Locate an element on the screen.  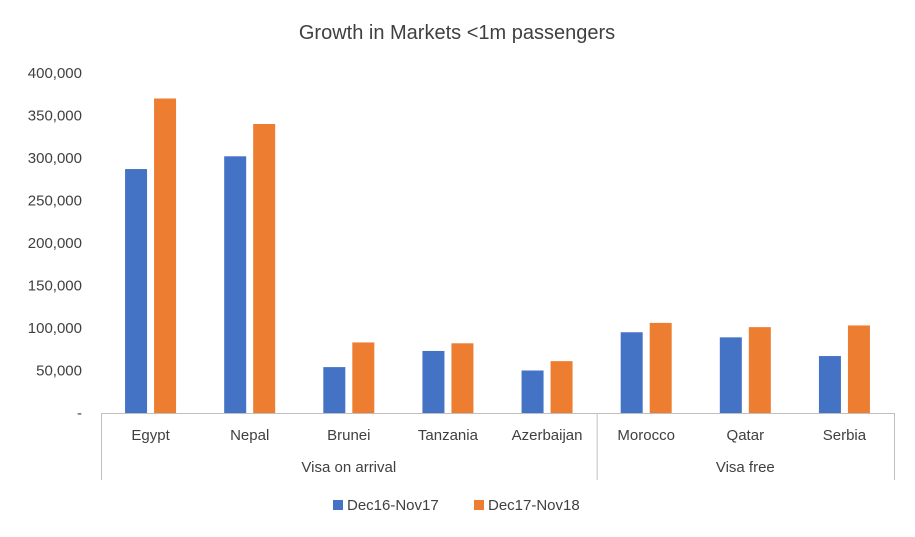
x-tick-label: Azerbaijan is located at coordinates (547, 435).